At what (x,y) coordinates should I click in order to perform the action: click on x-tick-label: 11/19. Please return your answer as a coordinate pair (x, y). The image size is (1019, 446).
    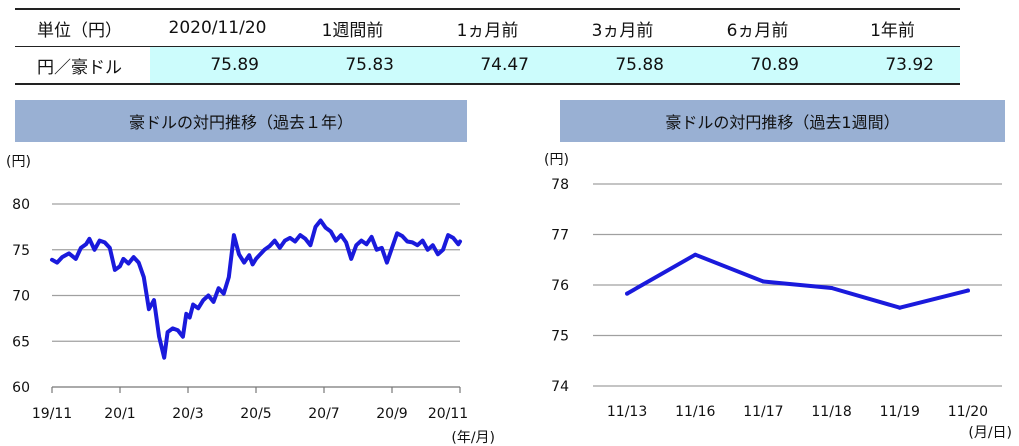
    Looking at the image, I should click on (900, 412).